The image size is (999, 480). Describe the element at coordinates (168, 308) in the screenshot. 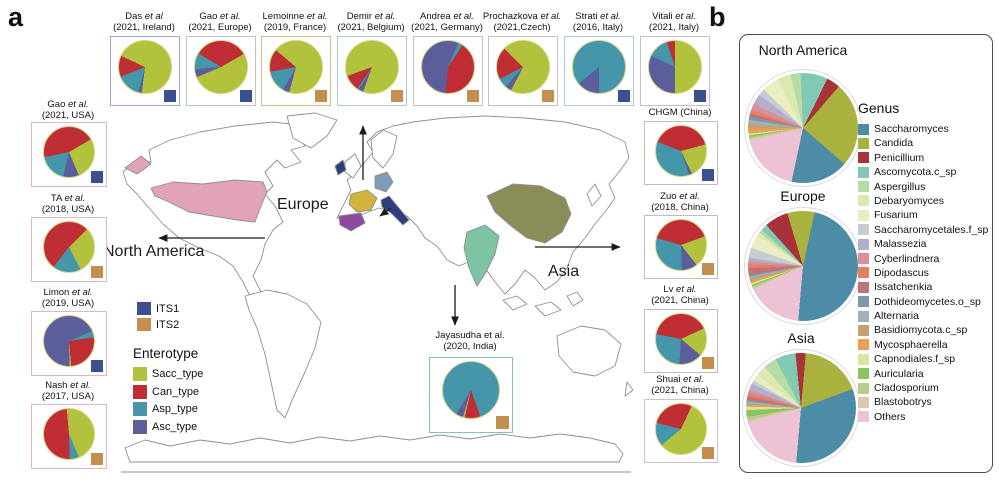

I see `legend-label: ITS1` at that location.